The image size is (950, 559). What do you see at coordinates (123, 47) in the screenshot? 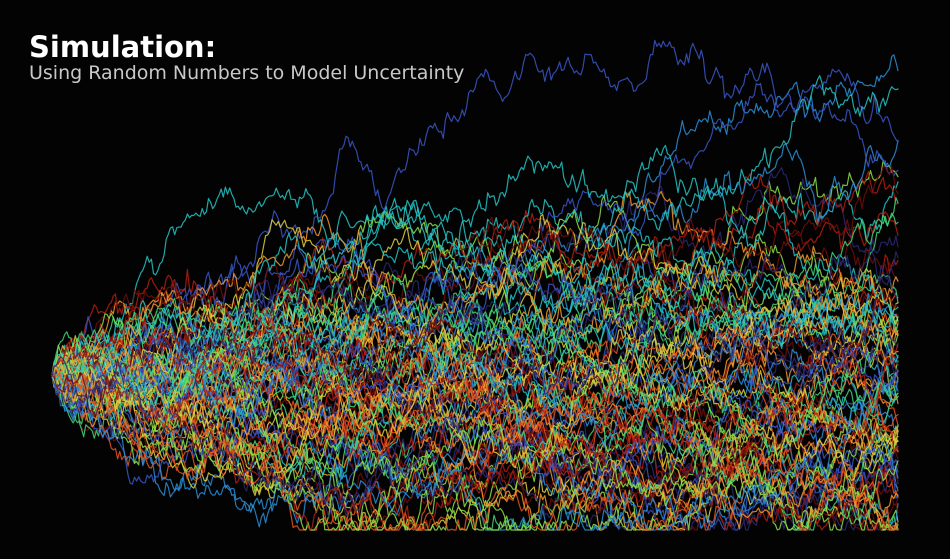
I see `chart-title: Simulation:` at bounding box center [123, 47].